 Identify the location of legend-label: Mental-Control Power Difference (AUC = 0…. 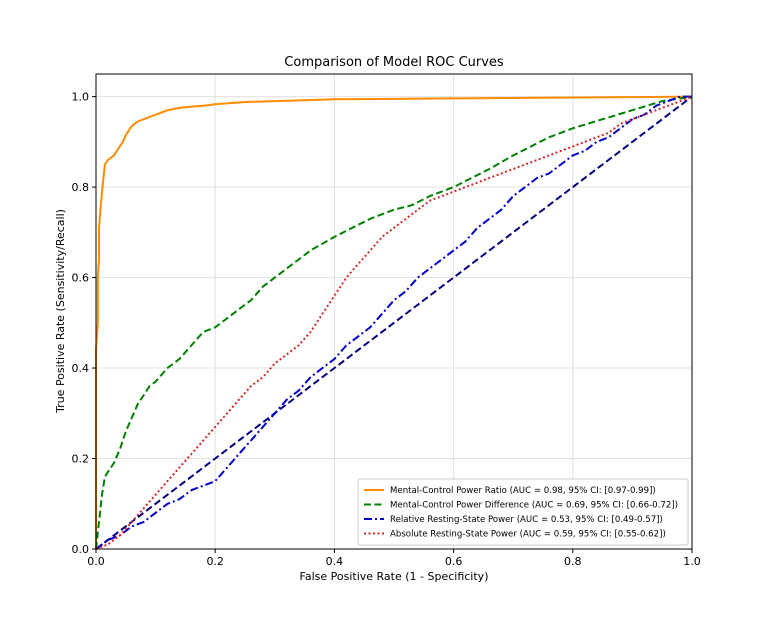
(534, 506).